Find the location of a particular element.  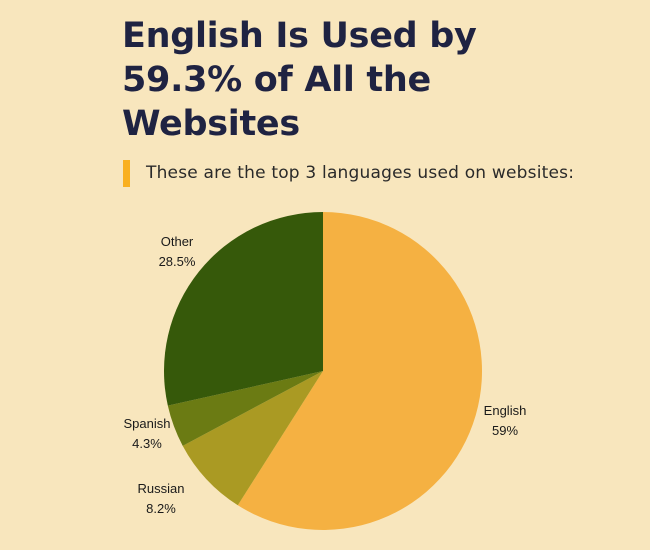

slice-value-label: 4.3% is located at coordinates (147, 443).